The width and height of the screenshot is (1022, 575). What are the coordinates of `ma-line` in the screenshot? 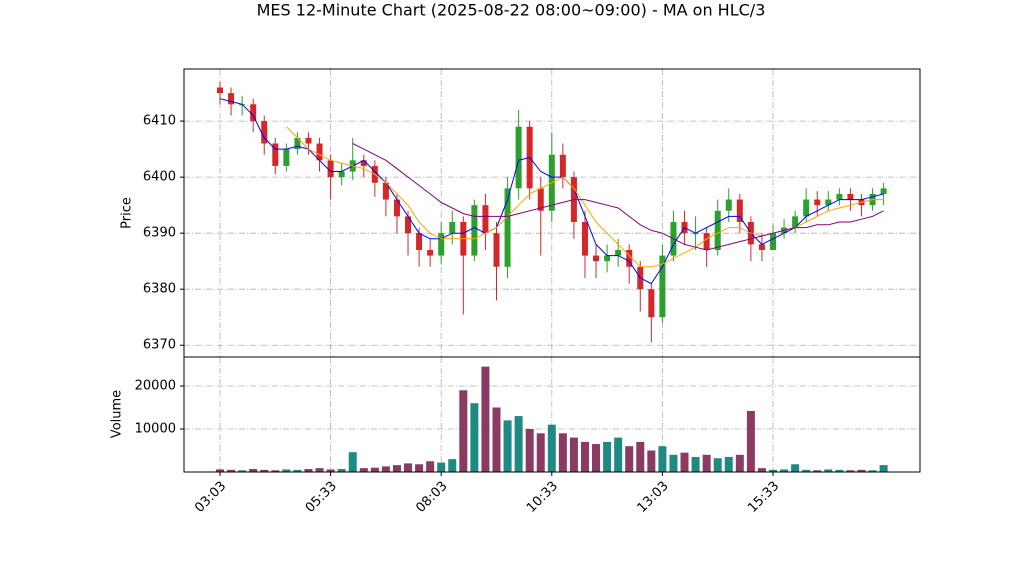 It's located at (618, 197).